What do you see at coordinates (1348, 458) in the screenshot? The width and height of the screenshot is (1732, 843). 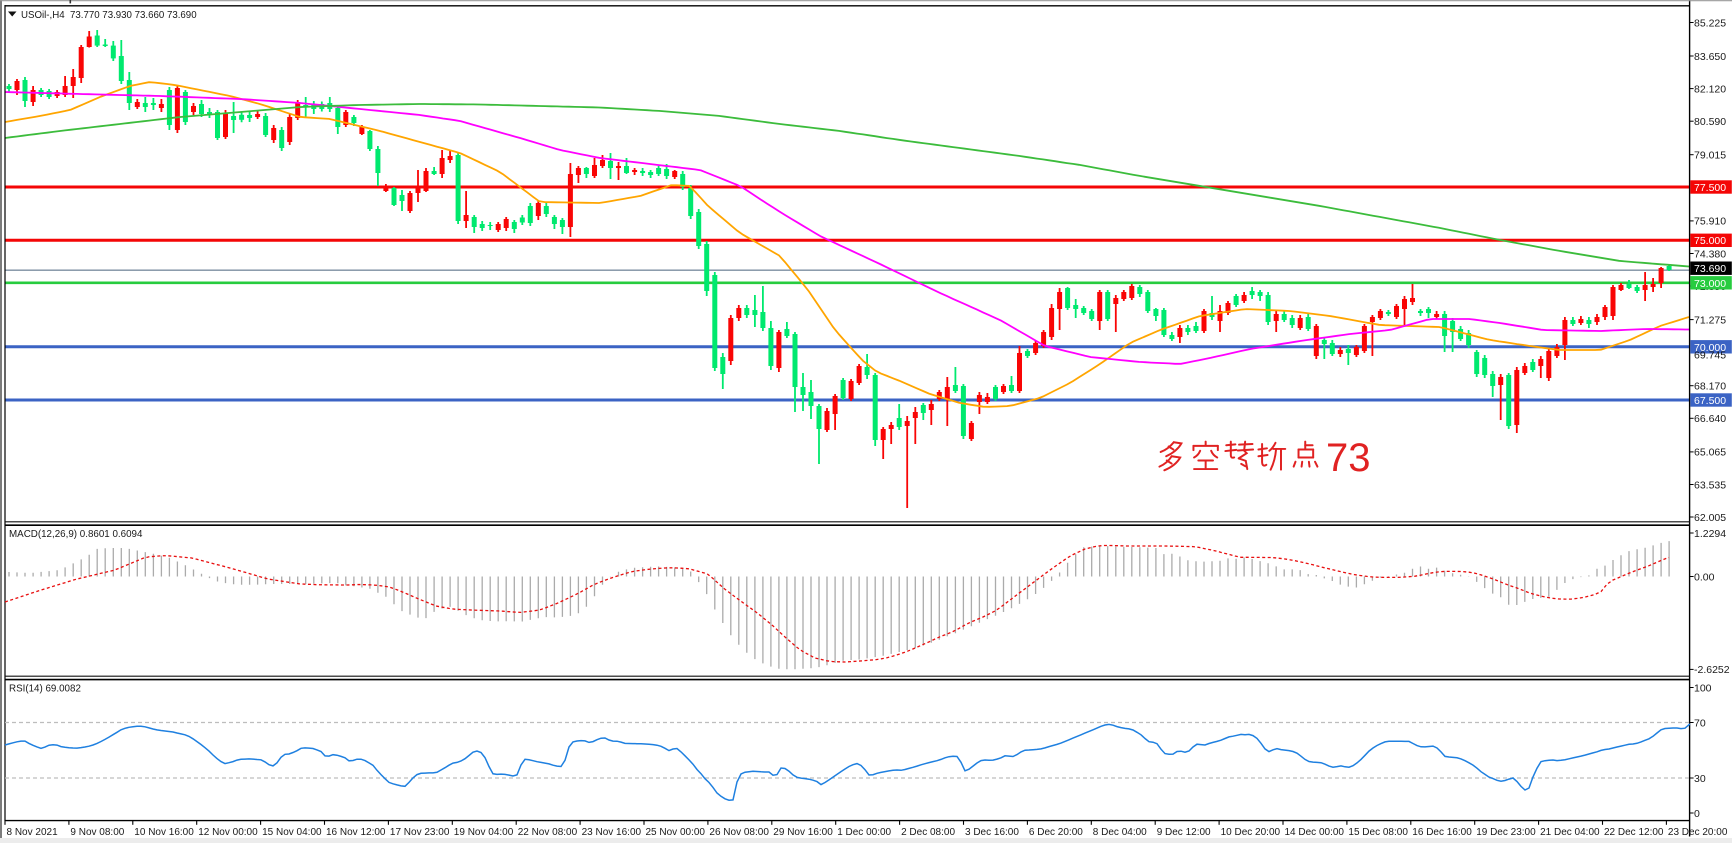 I see `svg-text: 73` at bounding box center [1348, 458].